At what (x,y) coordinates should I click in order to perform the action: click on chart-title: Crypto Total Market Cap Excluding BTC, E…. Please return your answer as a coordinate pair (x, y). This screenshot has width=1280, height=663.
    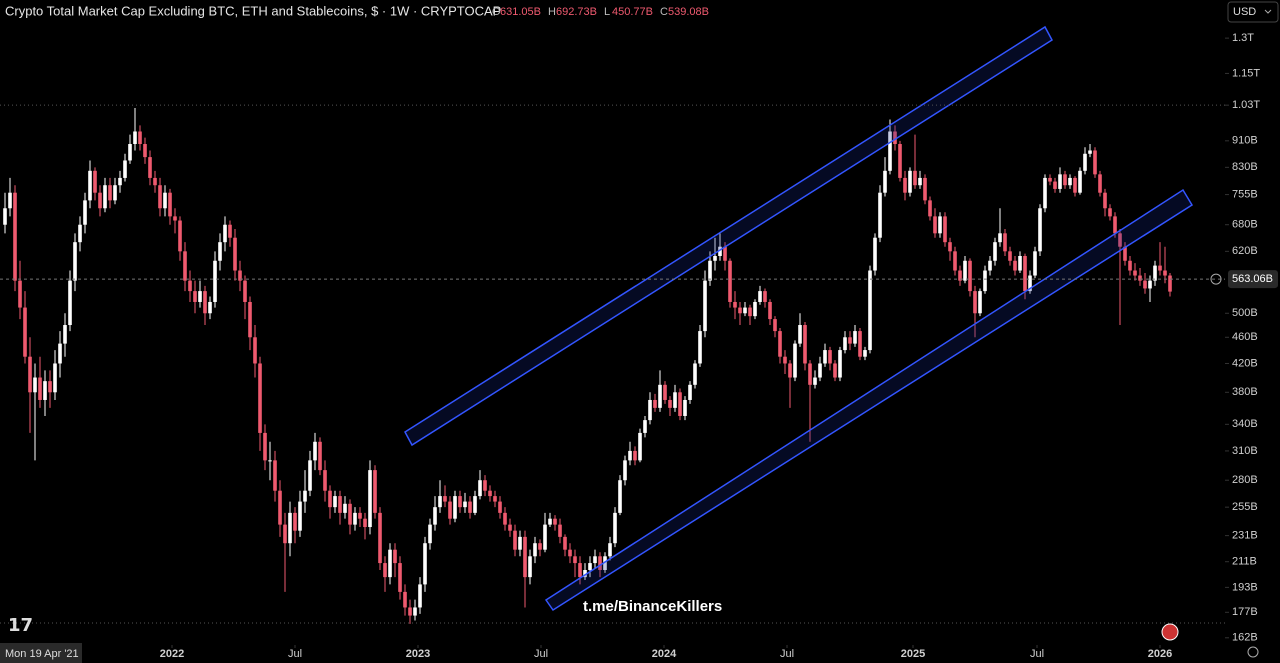
    Looking at the image, I should click on (253, 10).